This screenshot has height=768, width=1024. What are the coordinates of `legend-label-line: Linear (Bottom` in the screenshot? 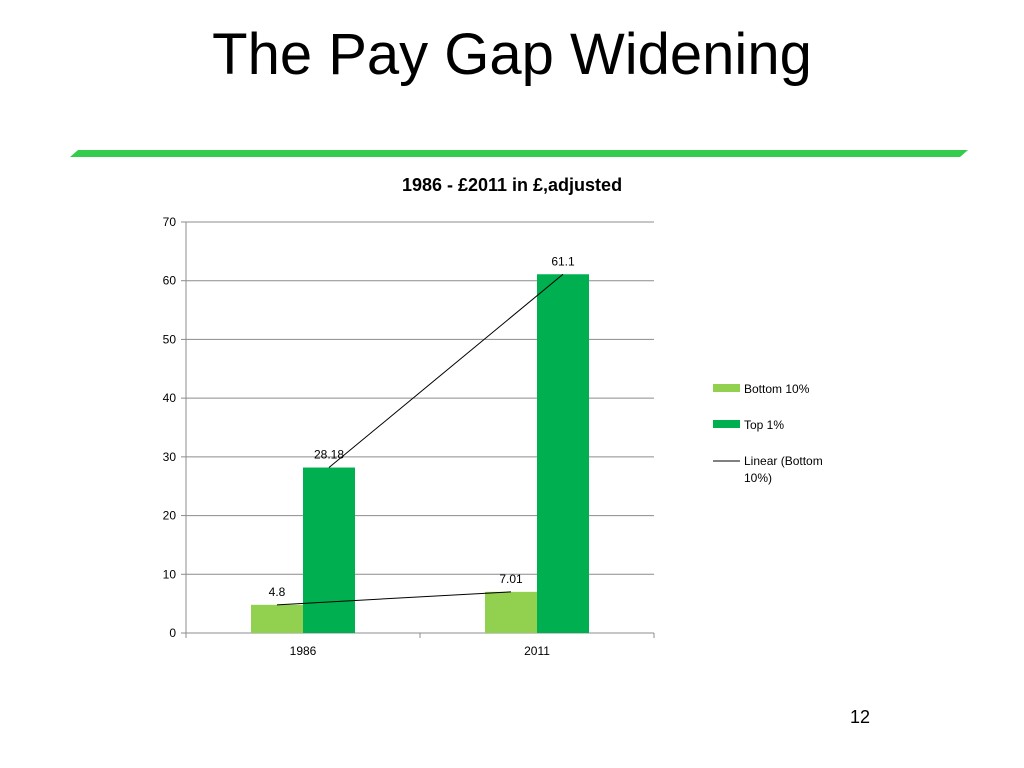 It's located at (783, 461).